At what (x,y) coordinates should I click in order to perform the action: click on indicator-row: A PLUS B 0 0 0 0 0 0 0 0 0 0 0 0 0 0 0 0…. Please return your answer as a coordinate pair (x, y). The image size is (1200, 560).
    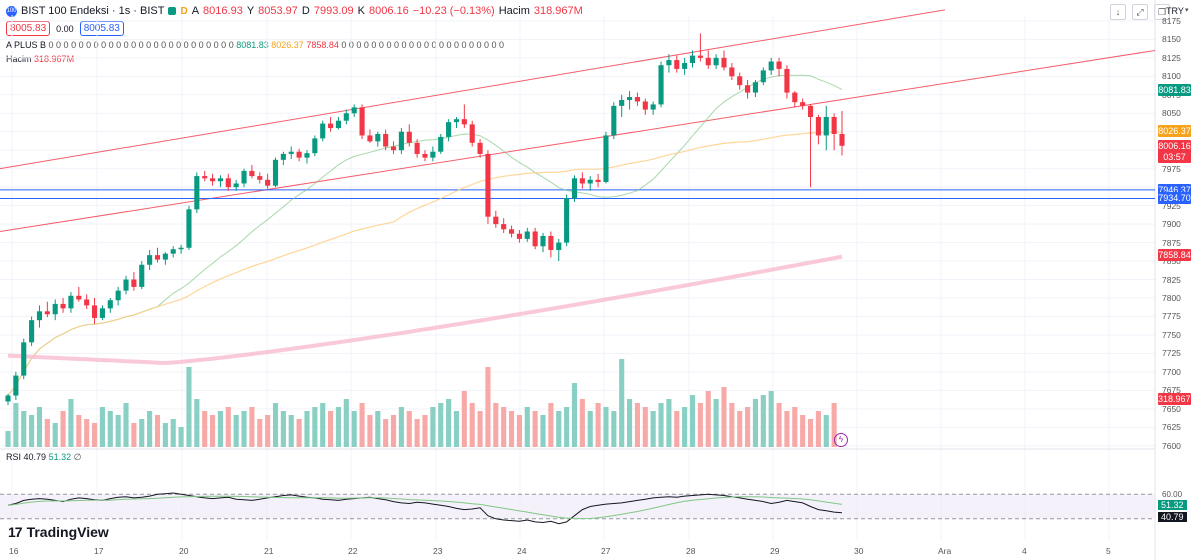
    Looking at the image, I should click on (255, 45).